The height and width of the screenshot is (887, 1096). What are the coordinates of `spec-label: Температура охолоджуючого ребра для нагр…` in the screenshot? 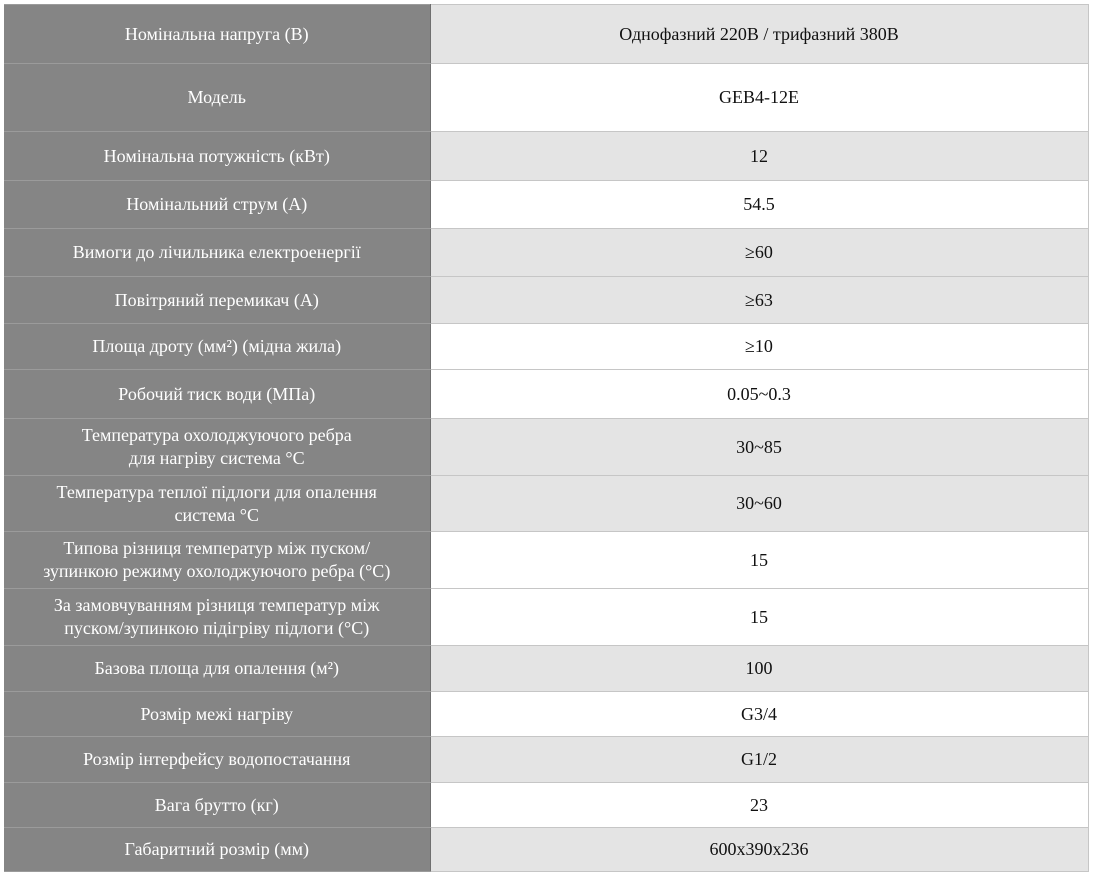 It's located at (217, 447).